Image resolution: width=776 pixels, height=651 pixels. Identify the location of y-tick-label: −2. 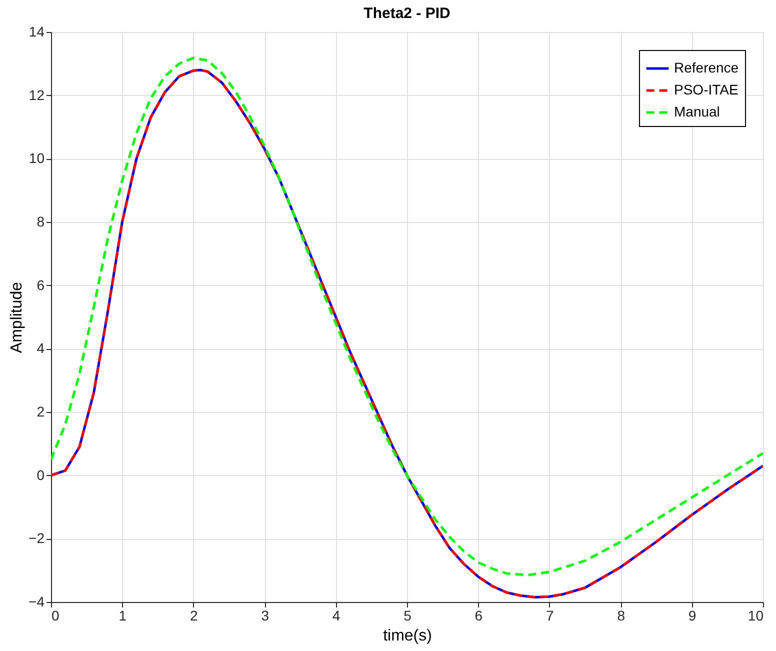
(36, 538).